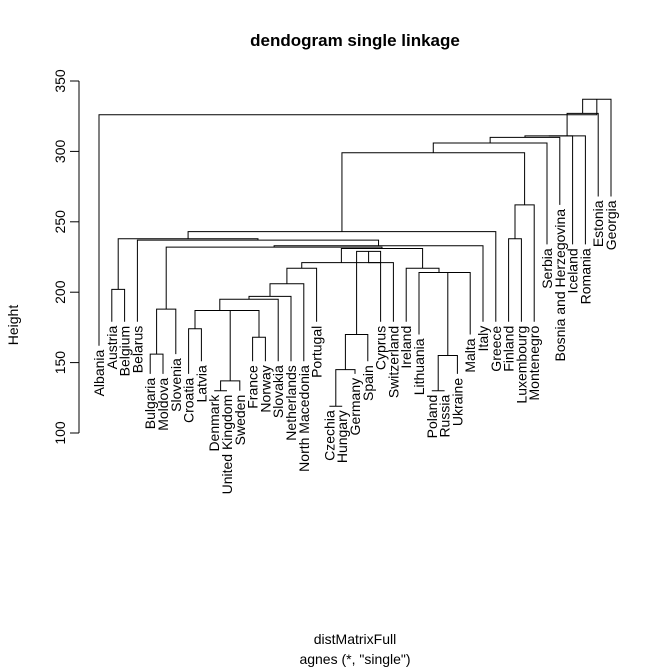 This screenshot has width=671, height=671. Describe the element at coordinates (534, 363) in the screenshot. I see `leaf-label: Montenegro` at that location.